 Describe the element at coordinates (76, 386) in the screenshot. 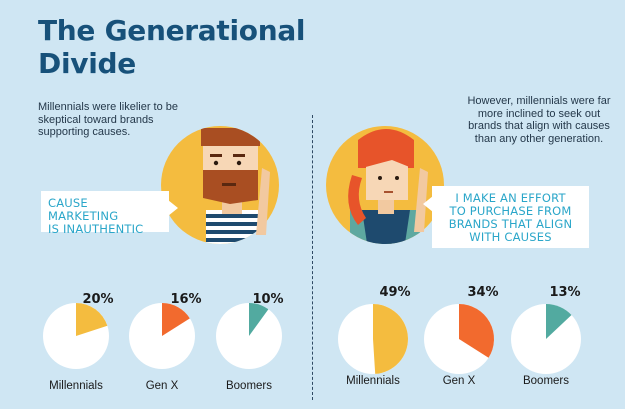

I see `pie-0-0-category-label: Millennials` at that location.